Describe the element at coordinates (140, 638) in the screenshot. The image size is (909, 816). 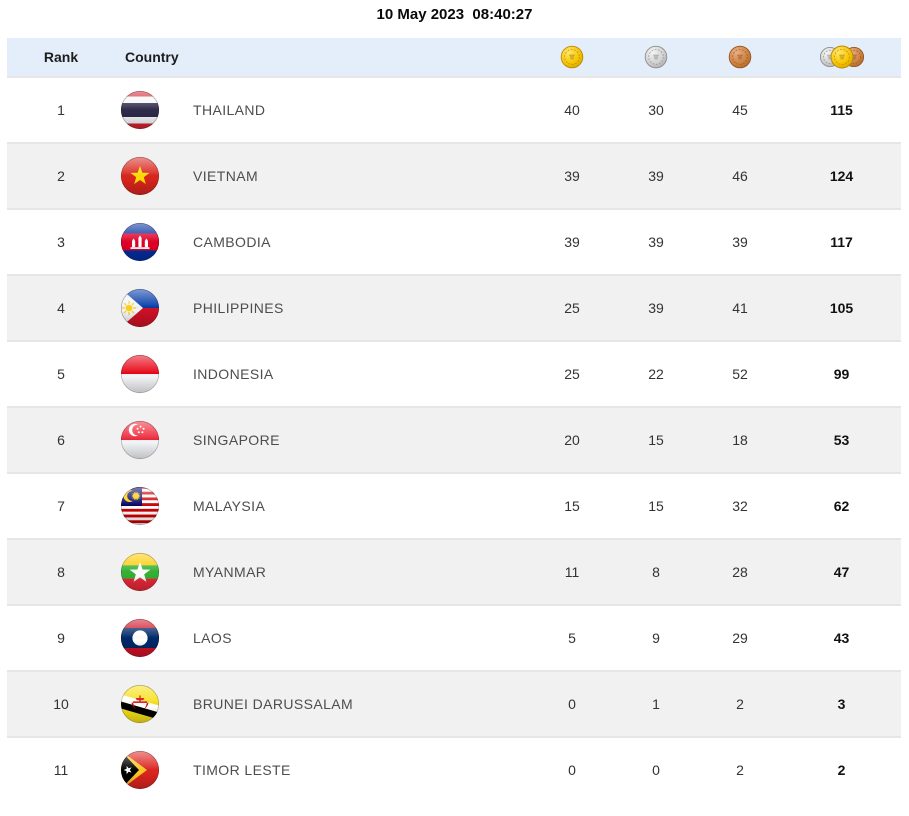
I see `flag-laos-icon` at that location.